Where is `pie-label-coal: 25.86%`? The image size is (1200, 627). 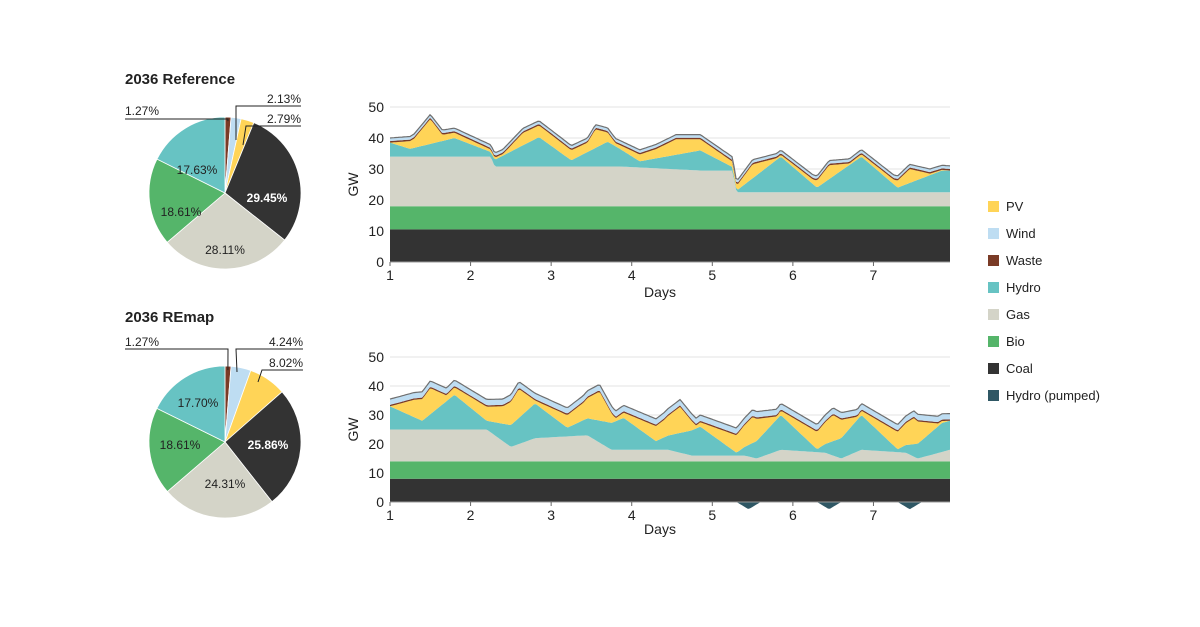
pie-label-coal: 25.86% is located at coordinates (268, 445).